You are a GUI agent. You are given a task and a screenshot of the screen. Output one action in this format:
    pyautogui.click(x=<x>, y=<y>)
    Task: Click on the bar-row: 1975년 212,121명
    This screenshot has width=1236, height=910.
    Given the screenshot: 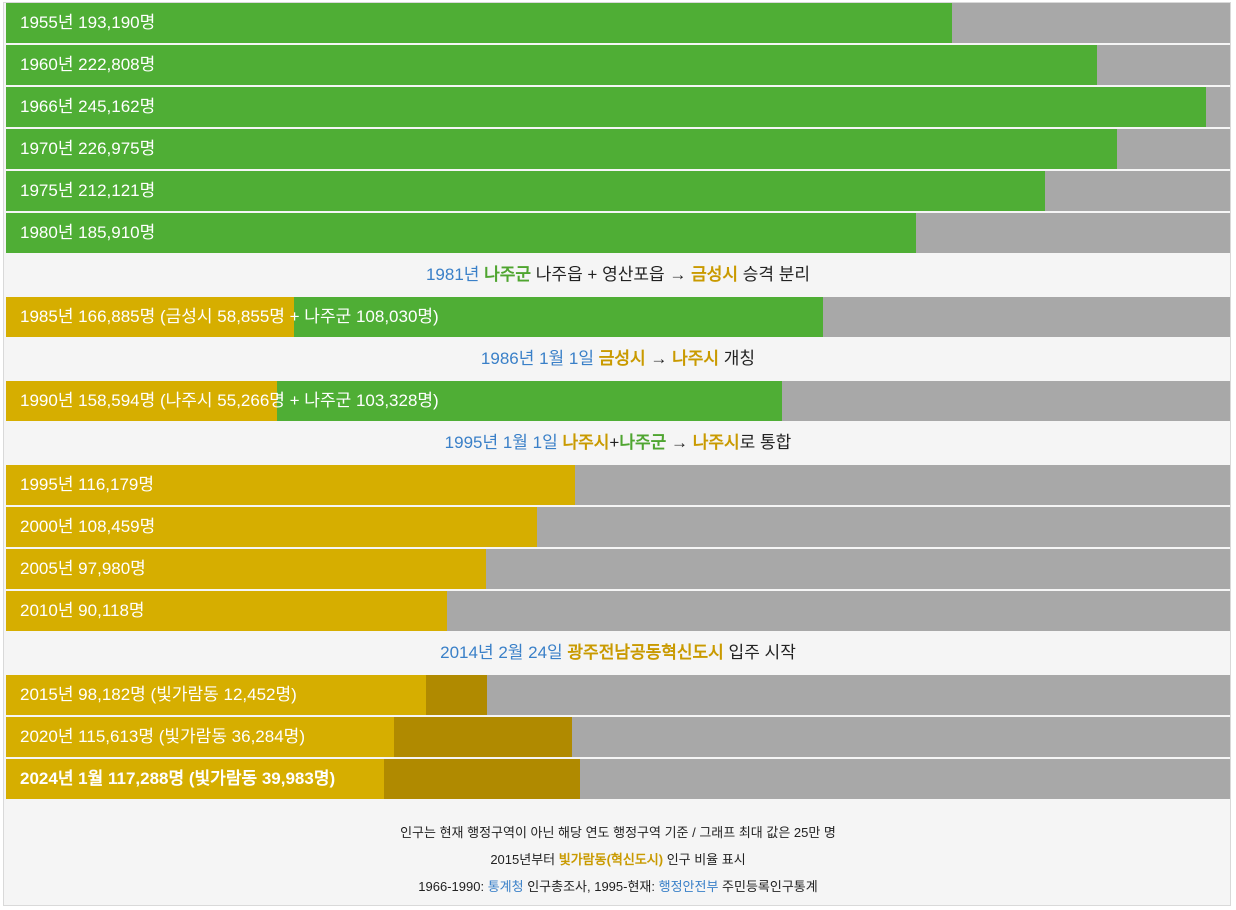 What is the action you would take?
    pyautogui.click(x=618, y=191)
    